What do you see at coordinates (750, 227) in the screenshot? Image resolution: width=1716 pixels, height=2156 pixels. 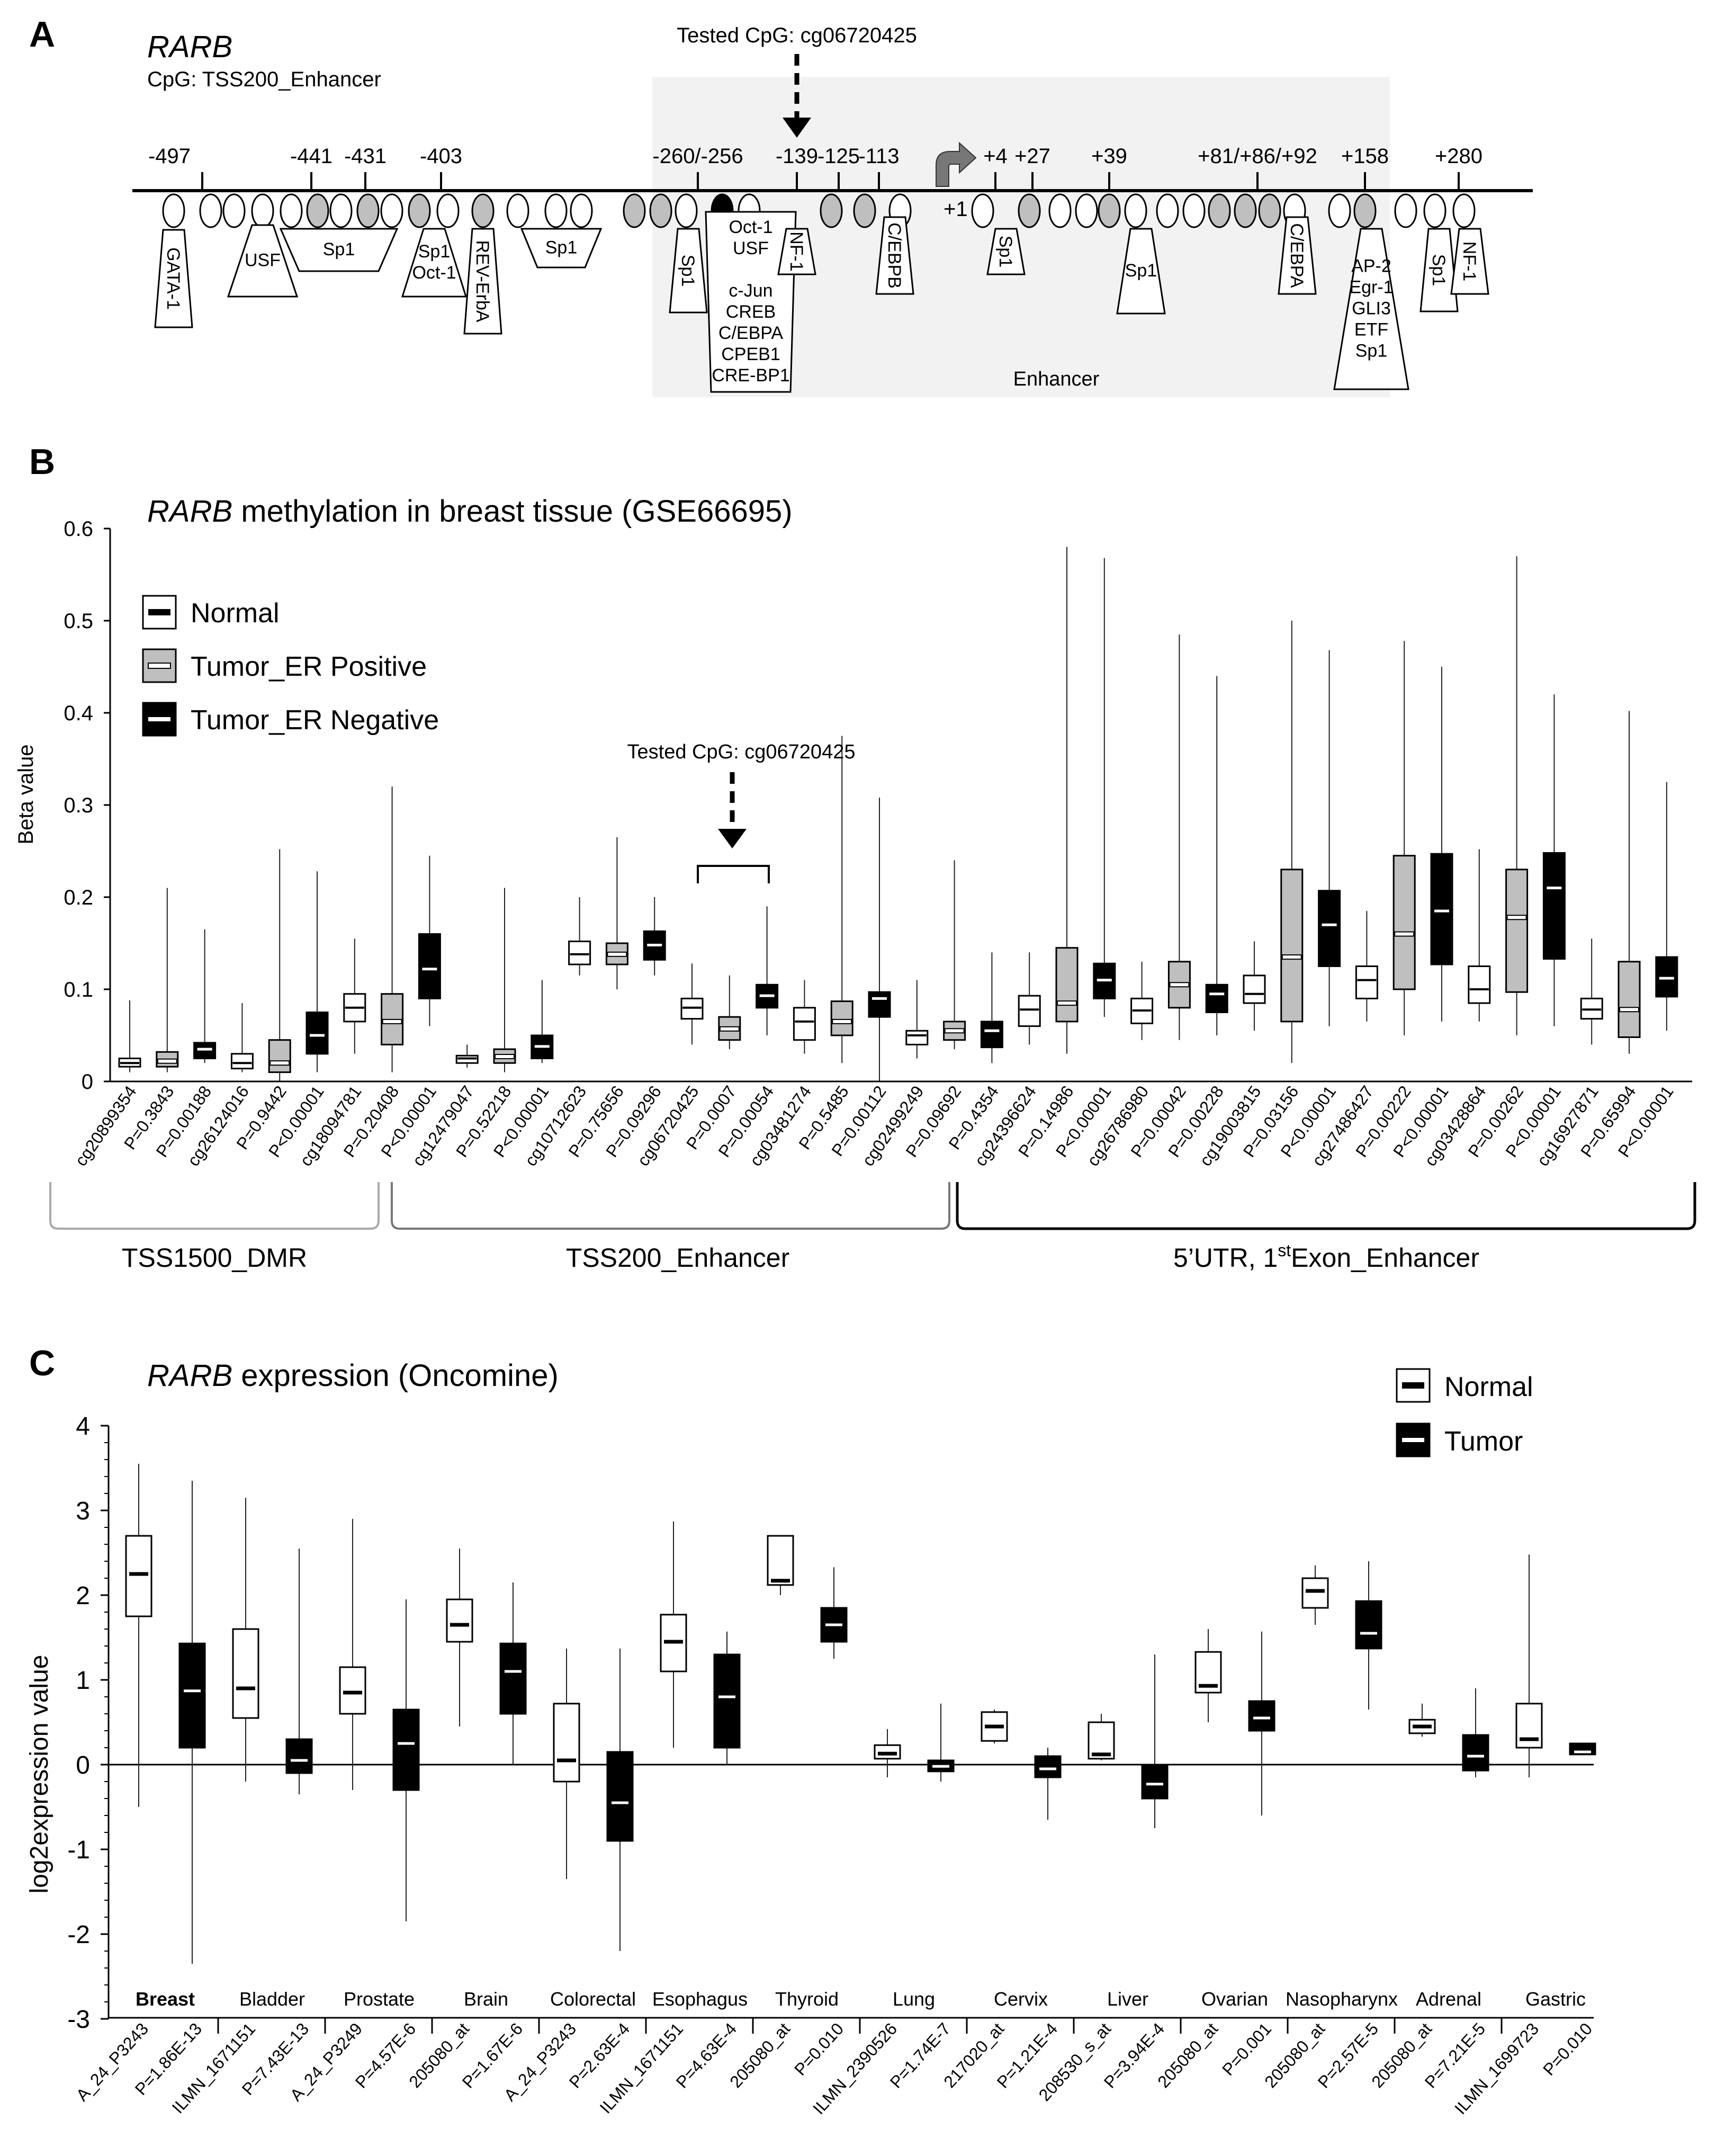 I see `factor-label: Oct-1` at bounding box center [750, 227].